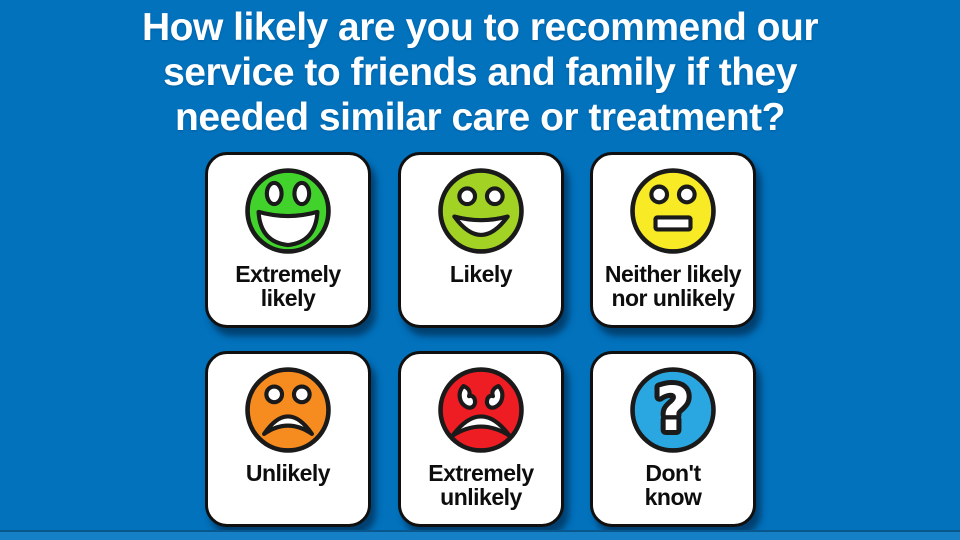 Image resolution: width=960 pixels, height=540 pixels. I want to click on option-label-likely: Likely, so click(481, 274).